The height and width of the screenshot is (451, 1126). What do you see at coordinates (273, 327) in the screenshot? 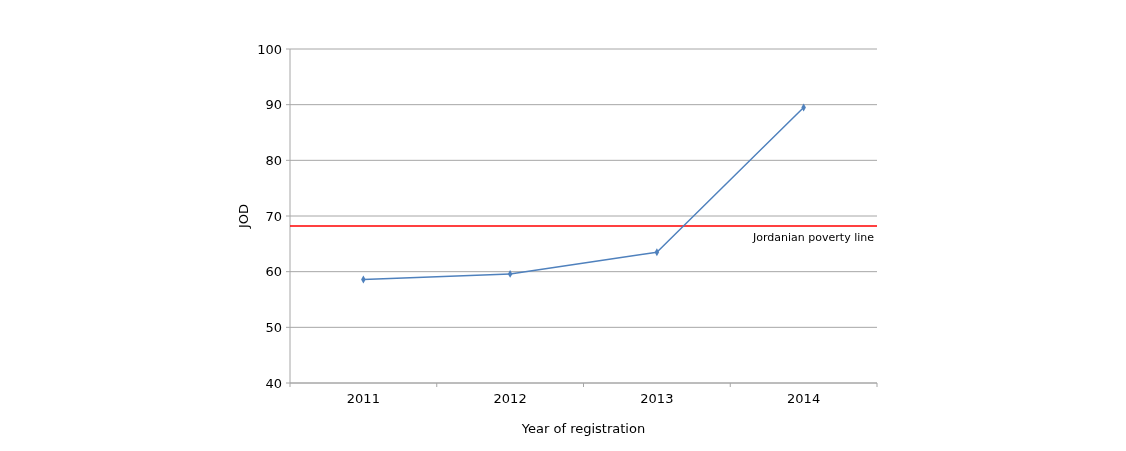
I see `y-tick-label: 50` at bounding box center [273, 327].